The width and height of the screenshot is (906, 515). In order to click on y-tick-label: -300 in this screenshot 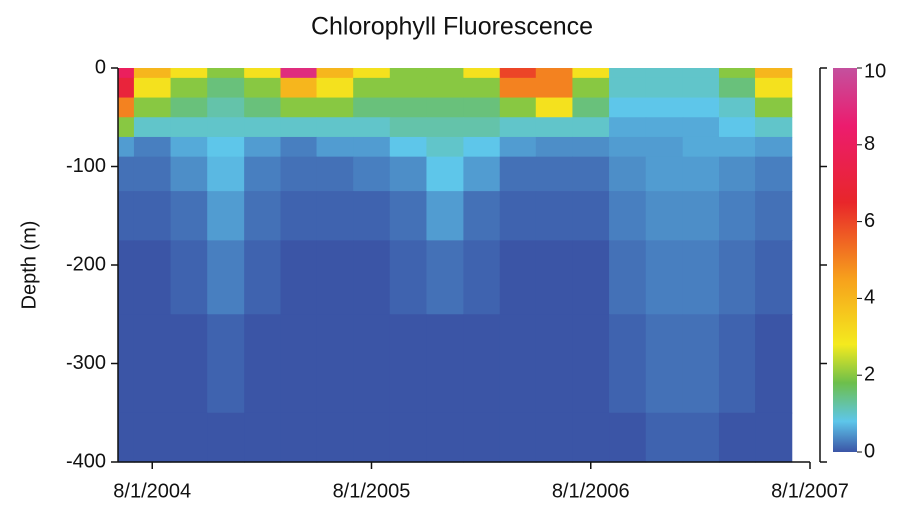, I will do `click(86, 363)`.